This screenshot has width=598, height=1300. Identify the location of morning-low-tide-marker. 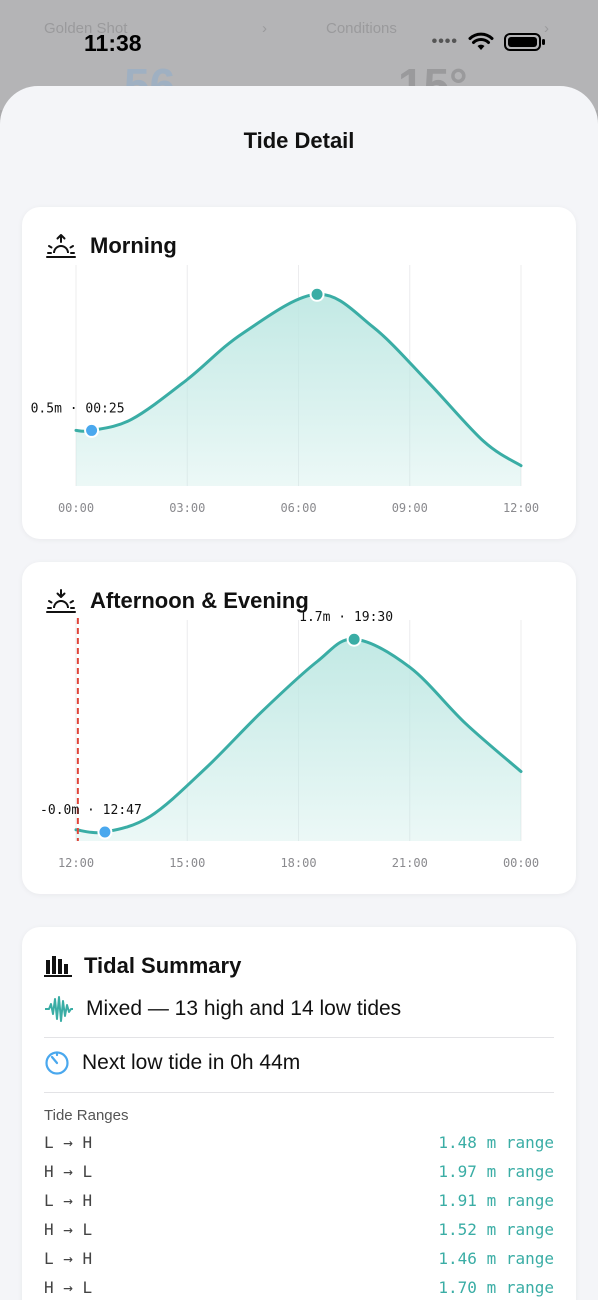
(92, 430).